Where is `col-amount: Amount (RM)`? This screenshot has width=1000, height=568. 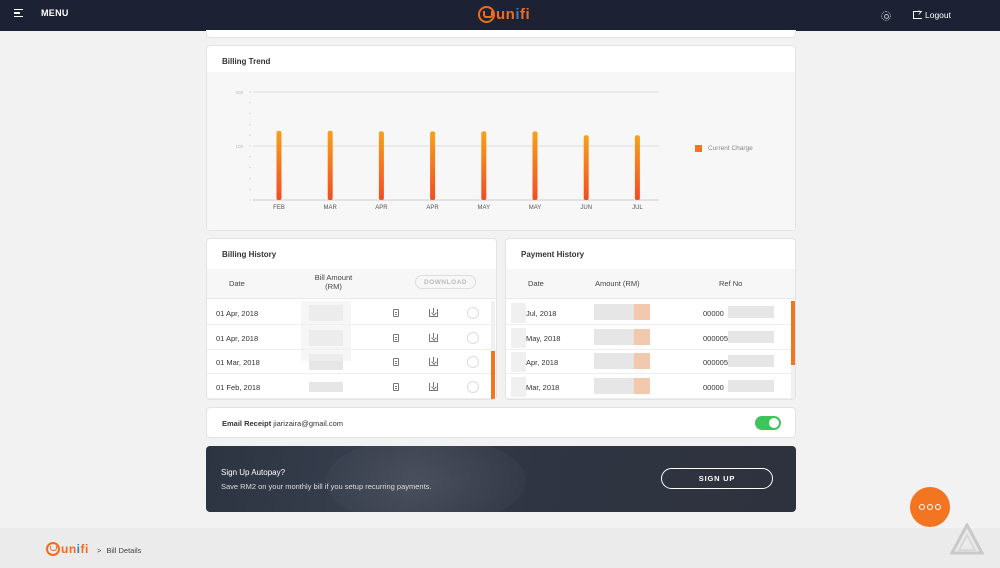
col-amount: Amount (RM) is located at coordinates (617, 283).